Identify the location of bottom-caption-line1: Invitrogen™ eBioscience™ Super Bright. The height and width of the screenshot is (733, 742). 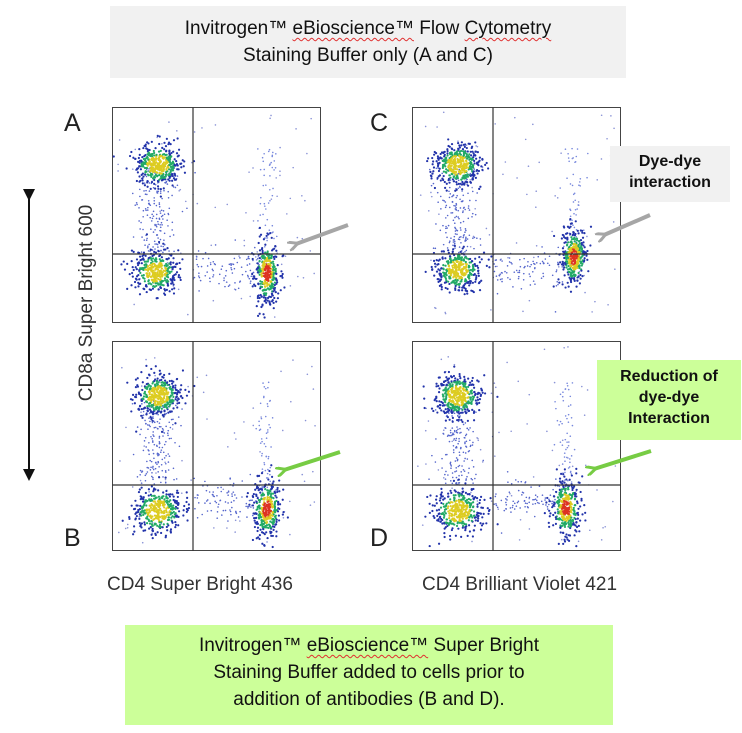
(369, 645).